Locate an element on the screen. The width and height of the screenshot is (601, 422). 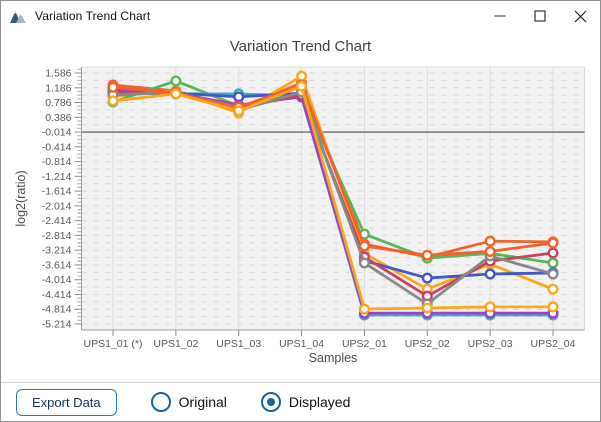
svg-text: 1.186 is located at coordinates (58, 88).